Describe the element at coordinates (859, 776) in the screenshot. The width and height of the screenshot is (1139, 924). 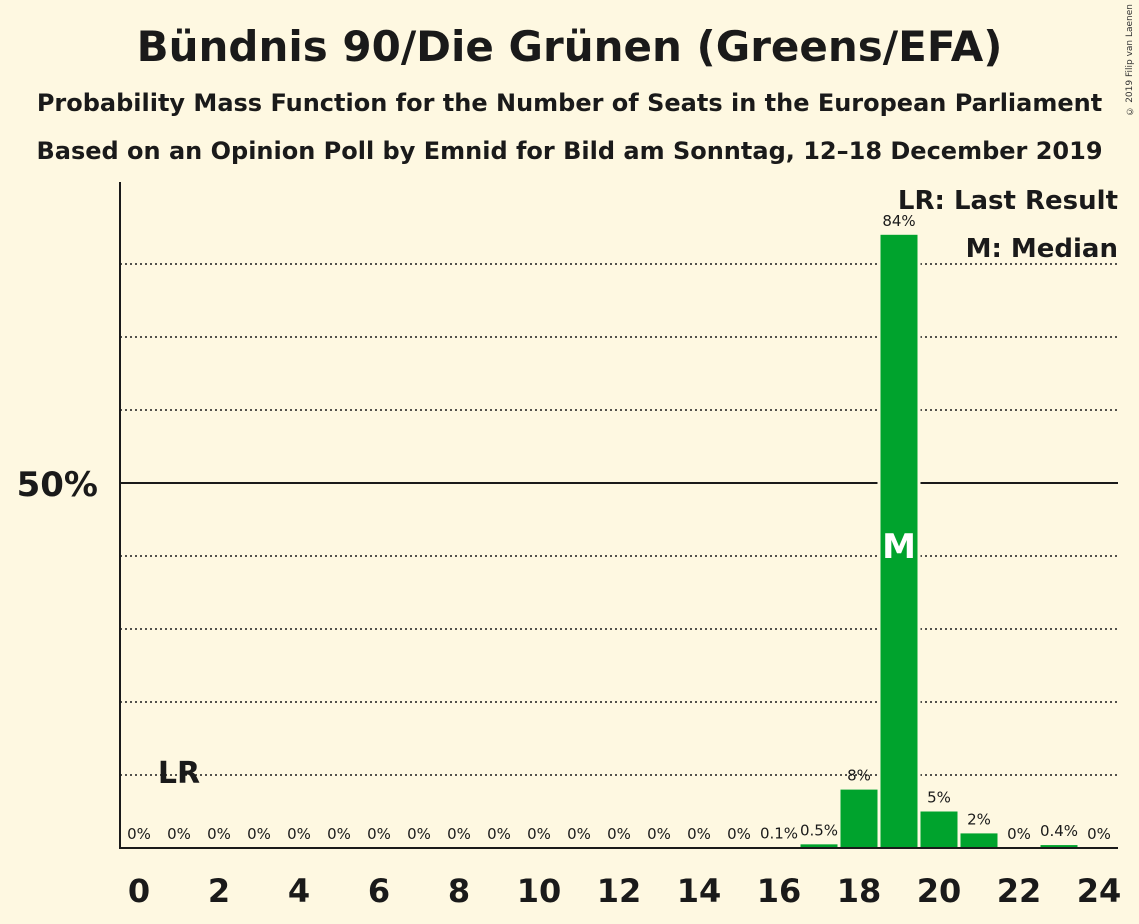
I see `bar-label-seat-18: 8%` at that location.